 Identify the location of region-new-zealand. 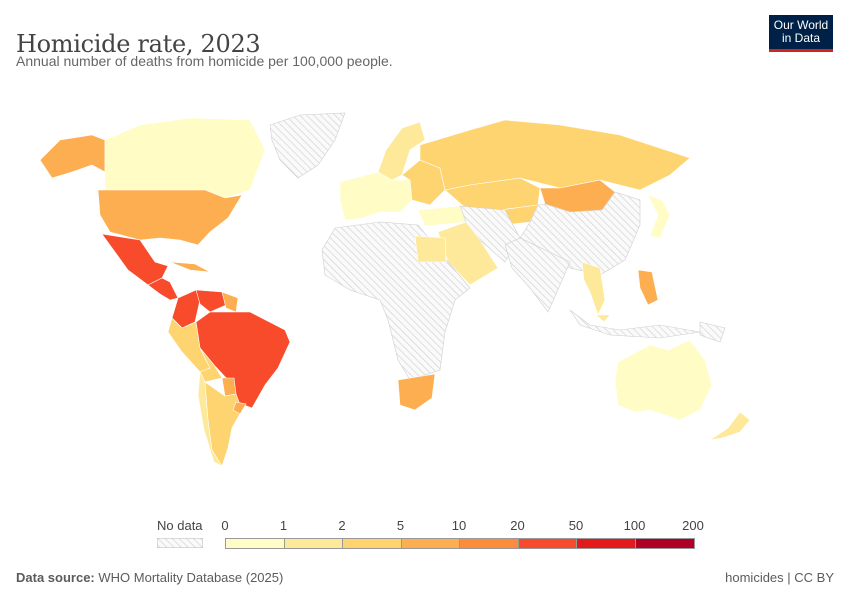
(730, 426).